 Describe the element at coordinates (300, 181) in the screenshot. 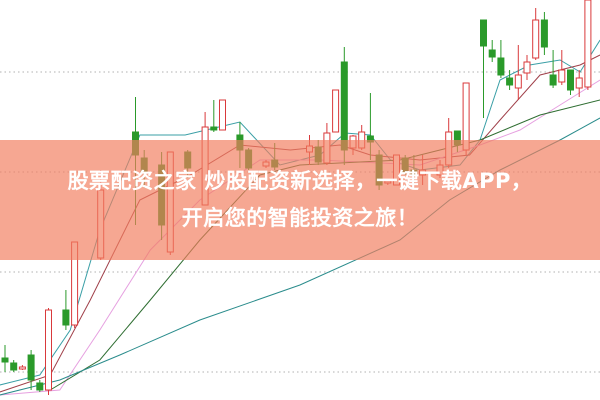

I see `banner-line-1: 股票配资之家 炒股配资新选择，一键下载APP，` at that location.